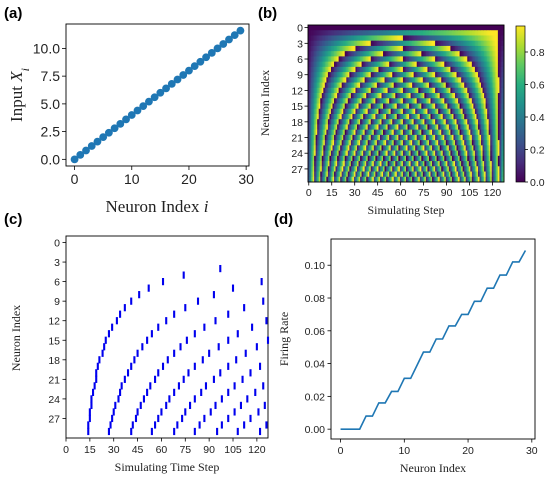 The height and width of the screenshot is (485, 550). Describe the element at coordinates (138, 450) in the screenshot. I see `panel-c-xtick-label: 45` at that location.